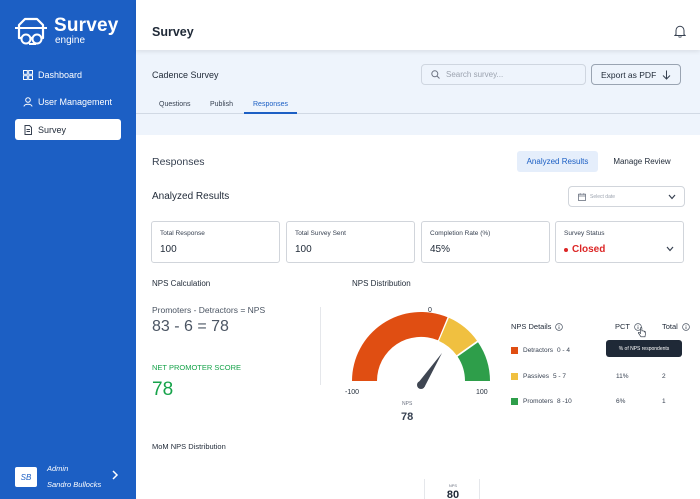 The height and width of the screenshot is (499, 700). I want to click on row-label: Promoters, so click(538, 401).